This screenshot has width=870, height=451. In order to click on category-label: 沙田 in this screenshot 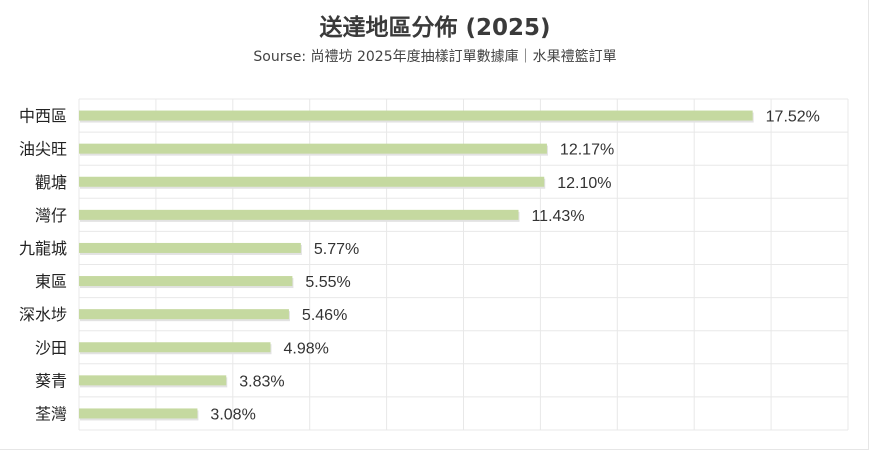, I will do `click(51, 347)`.